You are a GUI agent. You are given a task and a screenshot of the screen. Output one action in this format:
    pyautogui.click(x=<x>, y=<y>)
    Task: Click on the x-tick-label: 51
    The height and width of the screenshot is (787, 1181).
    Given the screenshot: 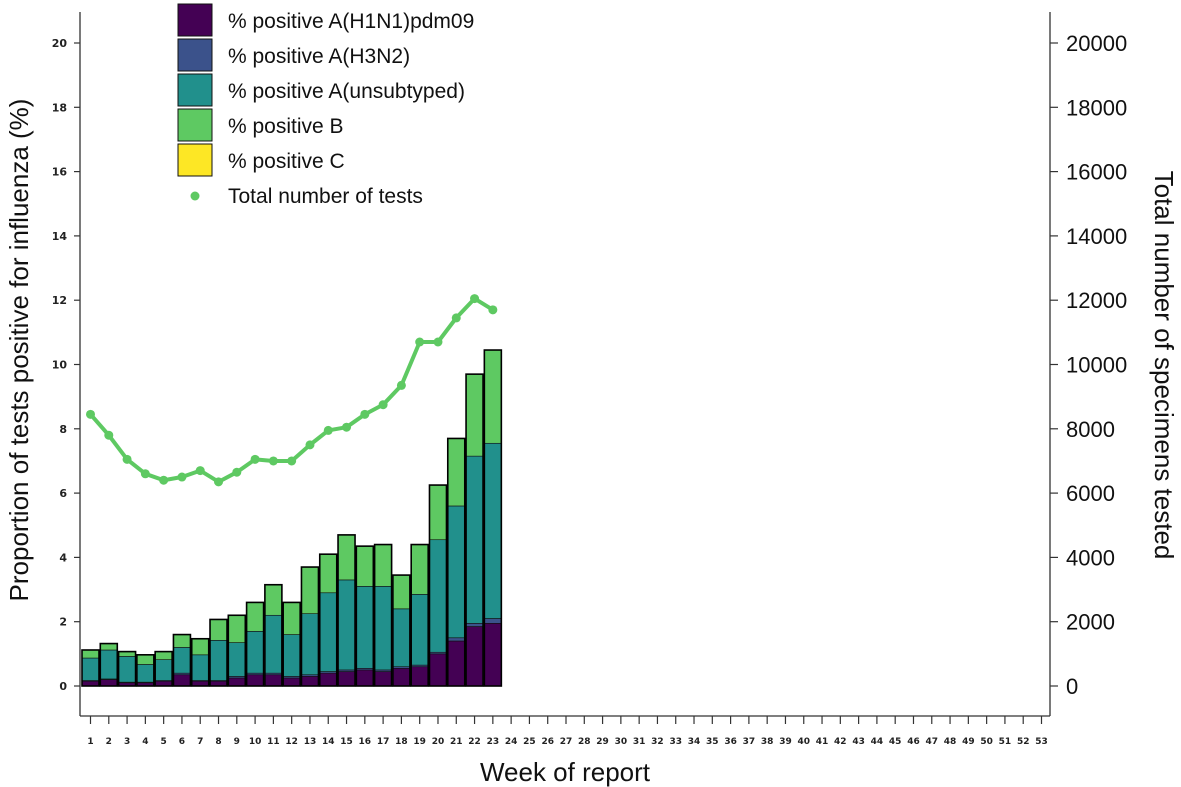 What is the action you would take?
    pyautogui.click(x=1005, y=742)
    